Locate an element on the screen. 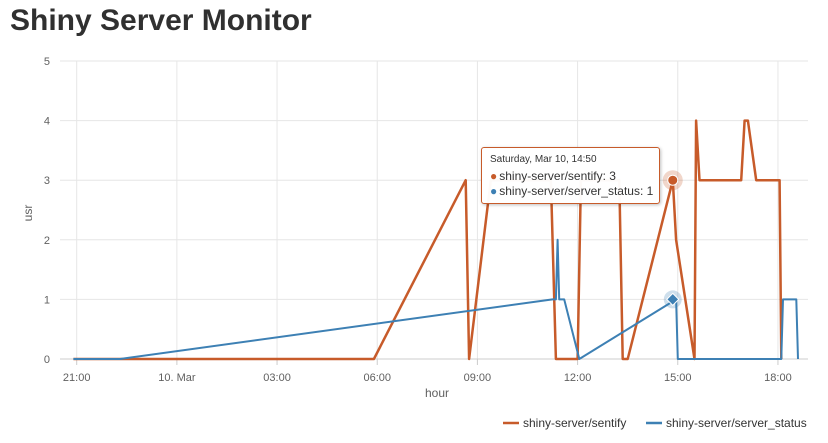 The image size is (828, 443). highlight-markers is located at coordinates (672, 239).